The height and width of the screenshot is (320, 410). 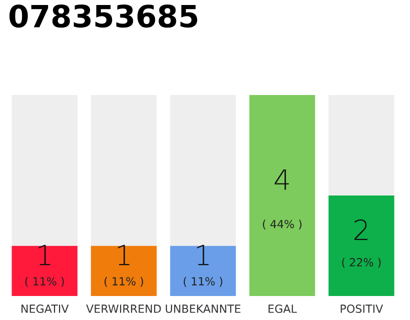 What do you see at coordinates (282, 199) in the screenshot?
I see `data-label: 4 ( 44% )` at bounding box center [282, 199].